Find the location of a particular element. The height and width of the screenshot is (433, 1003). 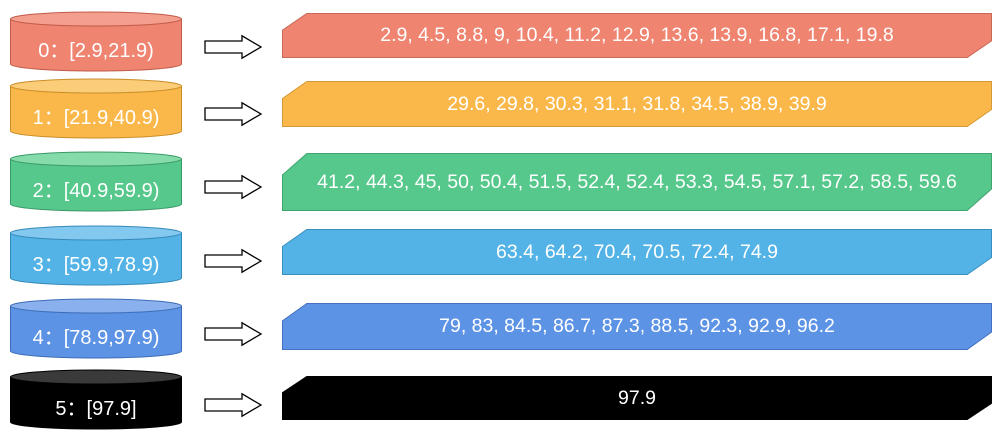

bucket-range-label: 0：[2.9,21.9) is located at coordinates (96, 51).